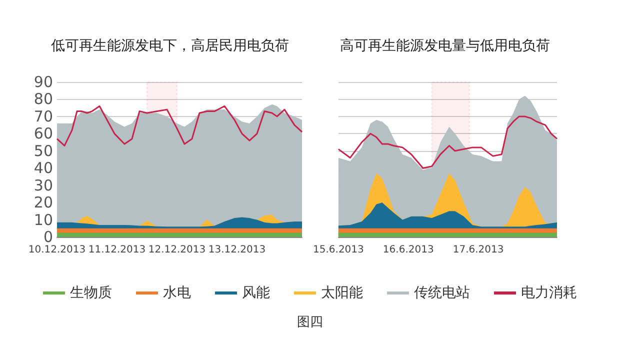 Image resolution: width=620 pixels, height=363 pixels. What do you see at coordinates (43, 185) in the screenshot?
I see `y-tick-label: 30` at bounding box center [43, 185].